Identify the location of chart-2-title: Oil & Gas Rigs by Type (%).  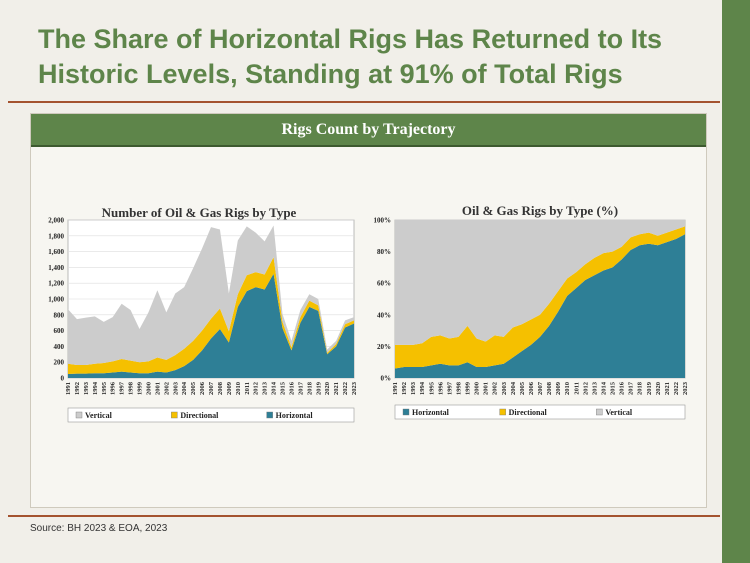
(540, 210).